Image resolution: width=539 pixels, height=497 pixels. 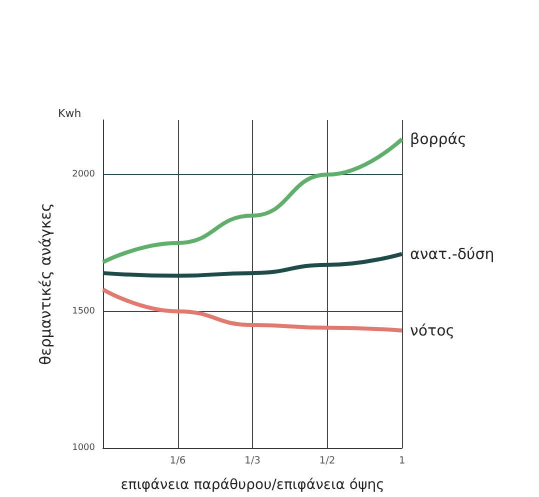 What do you see at coordinates (432, 330) in the screenshot?
I see `series-label: νότος` at bounding box center [432, 330].